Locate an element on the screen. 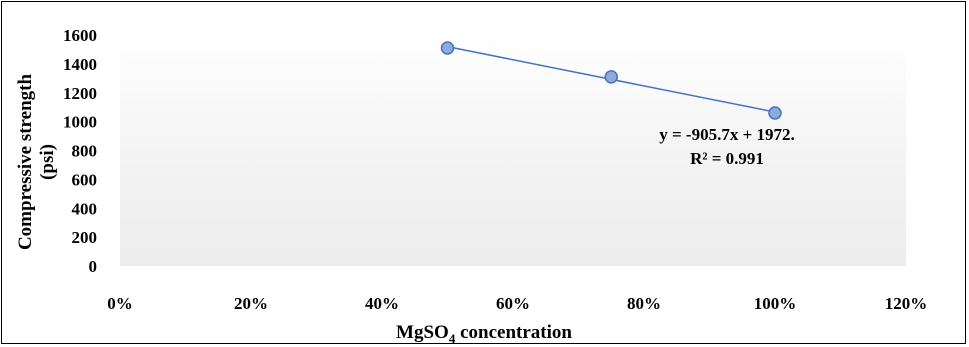 This screenshot has width=969, height=347. y-tick-label: 1600 is located at coordinates (80, 35).